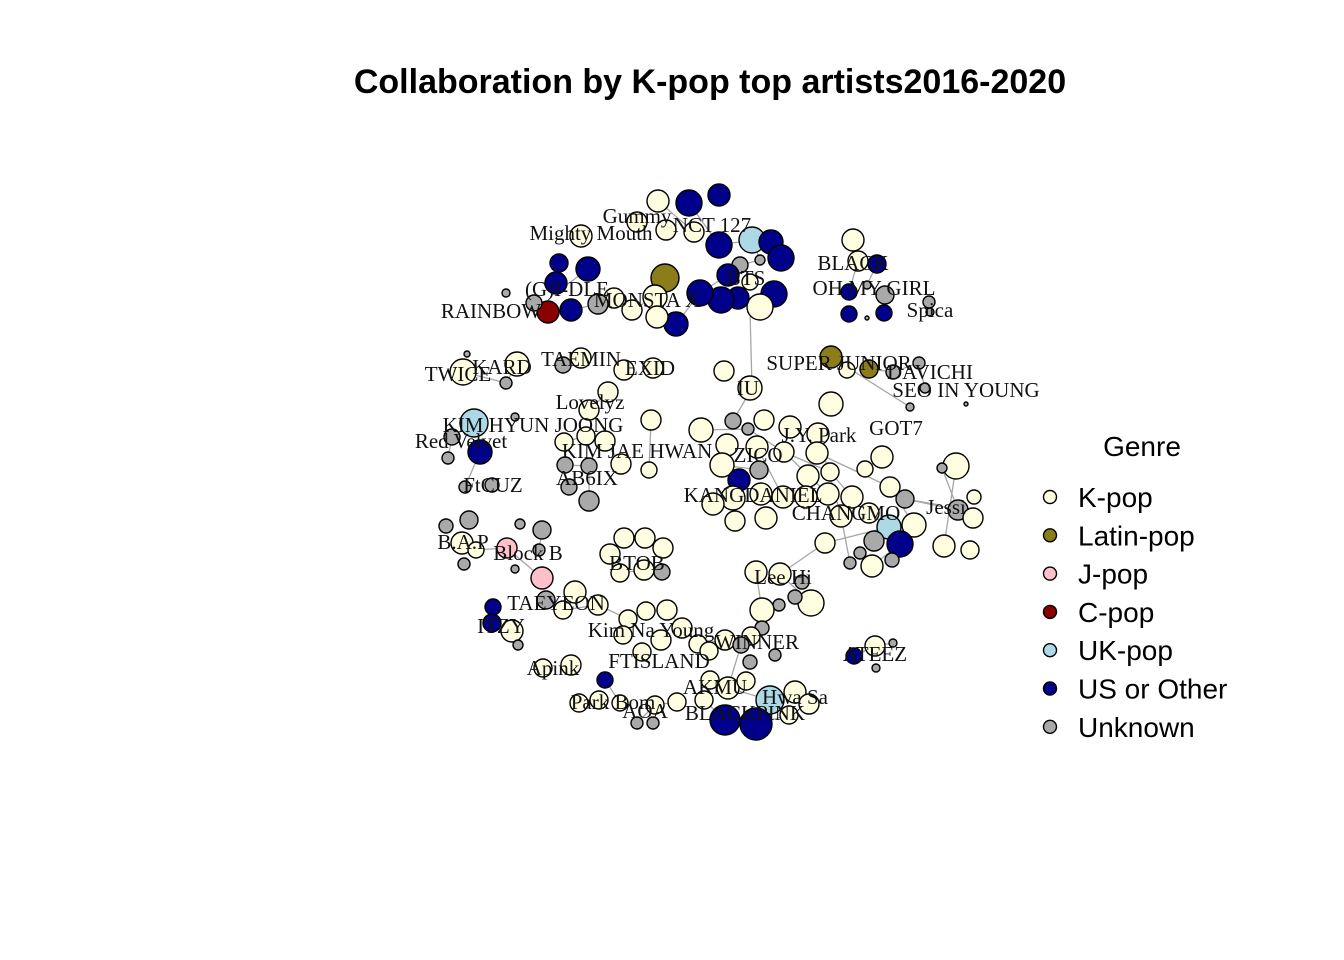 The width and height of the screenshot is (1344, 960). Describe the element at coordinates (527, 553) in the screenshot. I see `node-label-block-b: Block B` at that location.